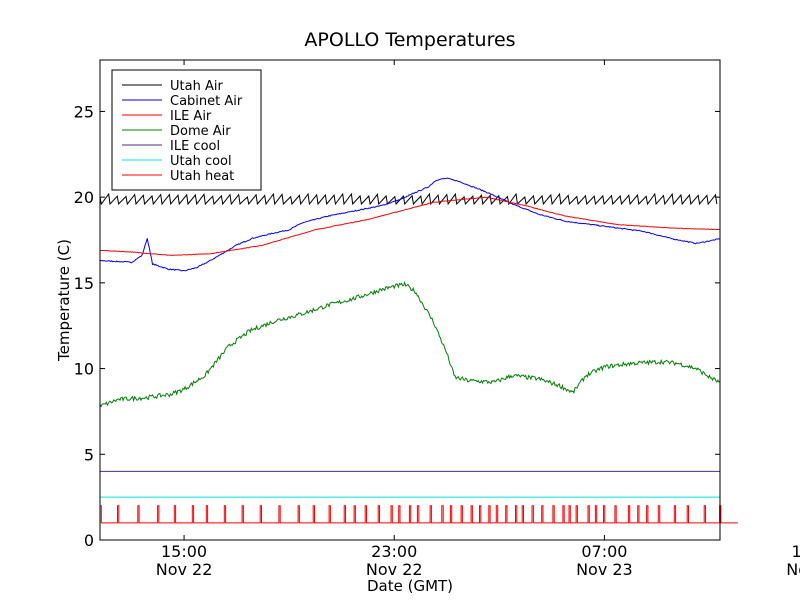 The image size is (800, 604). I want to click on y-tick-label: 5, so click(89, 454).